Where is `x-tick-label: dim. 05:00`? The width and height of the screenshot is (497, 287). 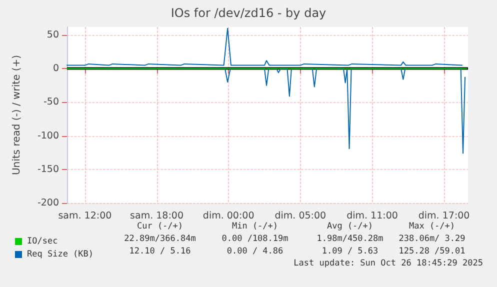 x-tick-label: dim. 05:00 is located at coordinates (300, 216).